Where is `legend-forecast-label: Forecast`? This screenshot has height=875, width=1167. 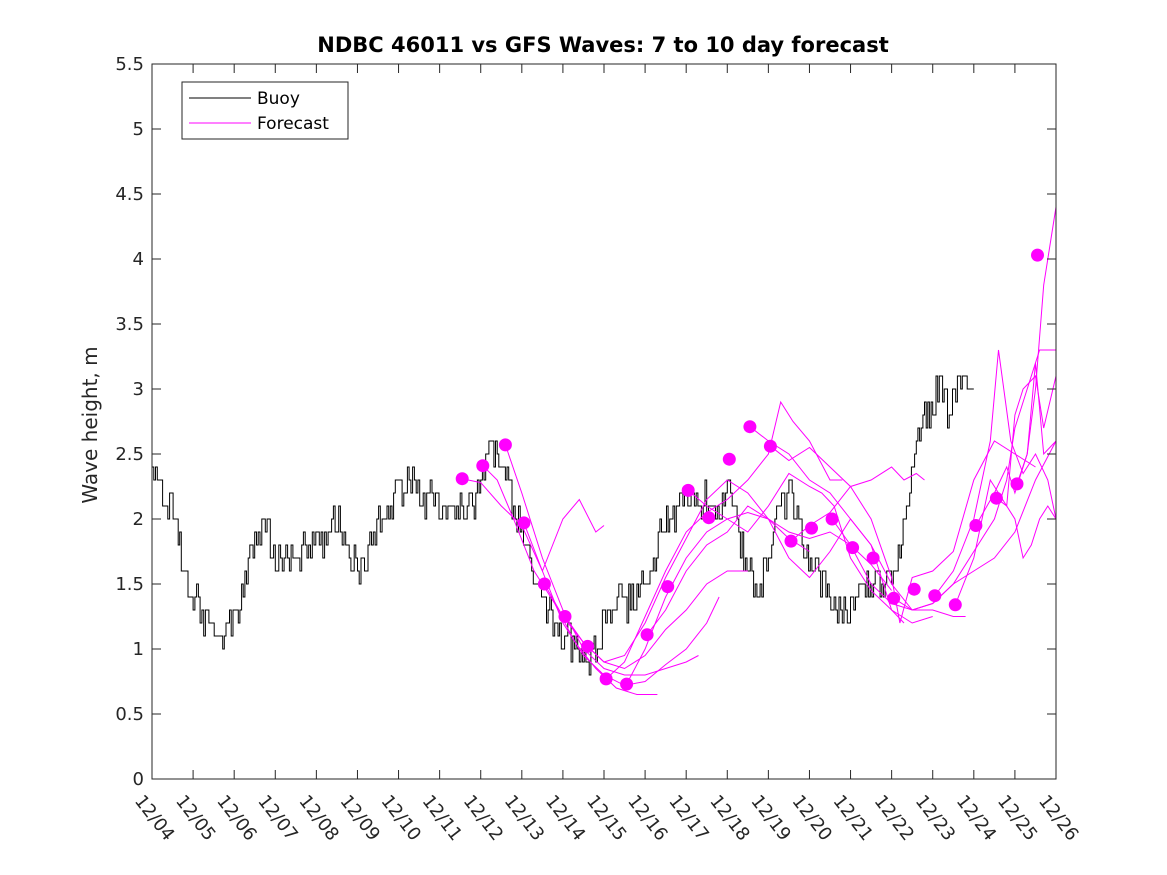
legend-forecast-label: Forecast is located at coordinates (293, 124).